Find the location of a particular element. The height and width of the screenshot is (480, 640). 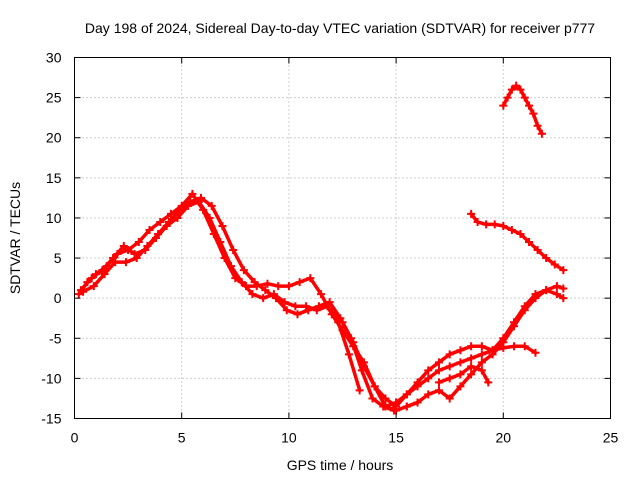

x-tick-label: 15 is located at coordinates (396, 438).